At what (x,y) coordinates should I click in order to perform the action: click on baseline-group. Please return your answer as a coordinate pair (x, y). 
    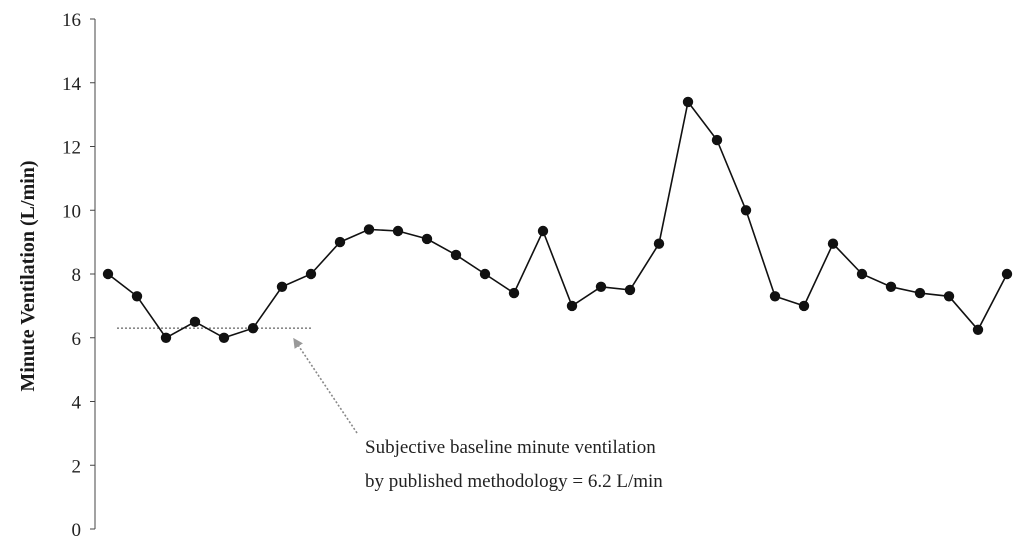
    Looking at the image, I should click on (237, 380).